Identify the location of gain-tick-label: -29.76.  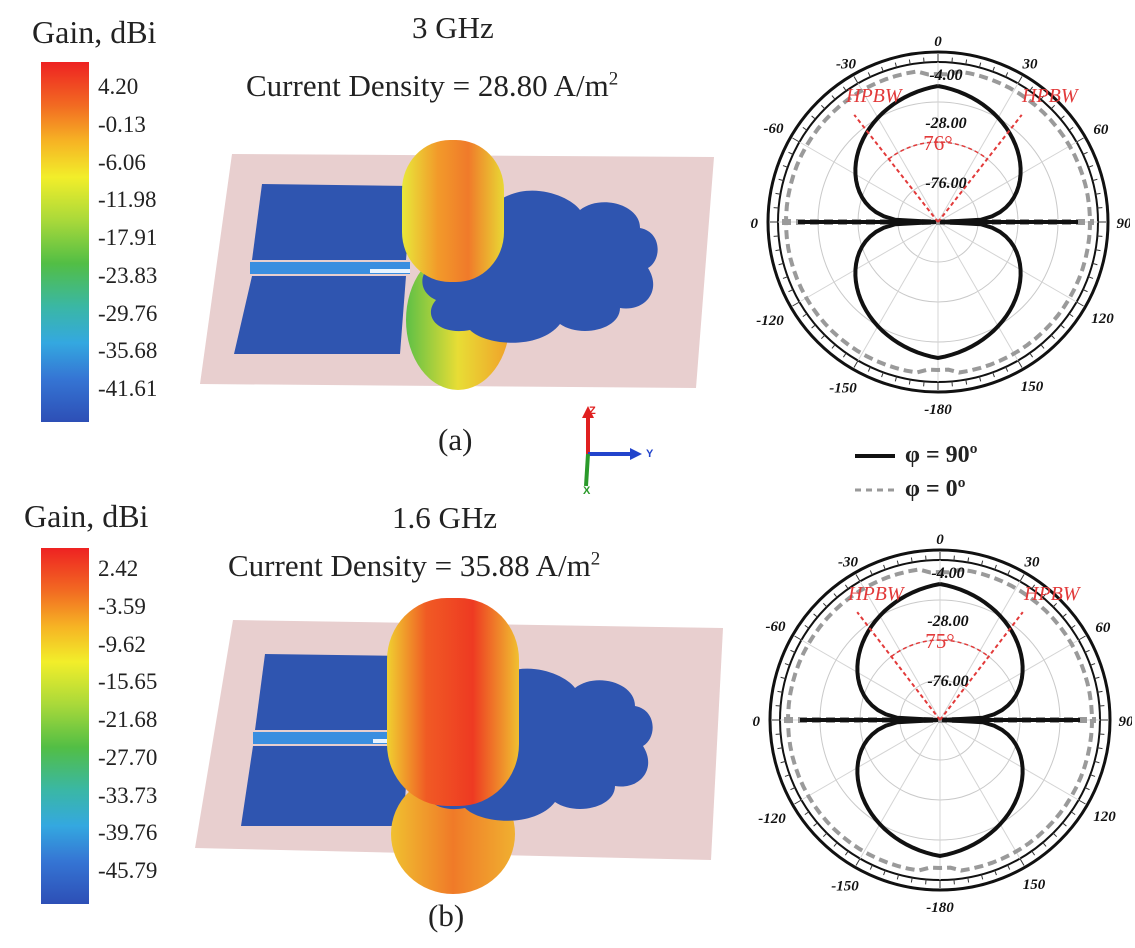
(128, 313).